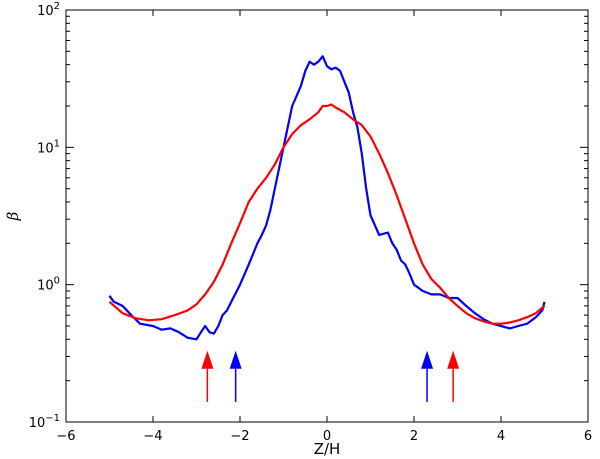 Image resolution: width=600 pixels, height=459 pixels. Describe the element at coordinates (13, 216) in the screenshot. I see `y-axis-label: β` at that location.